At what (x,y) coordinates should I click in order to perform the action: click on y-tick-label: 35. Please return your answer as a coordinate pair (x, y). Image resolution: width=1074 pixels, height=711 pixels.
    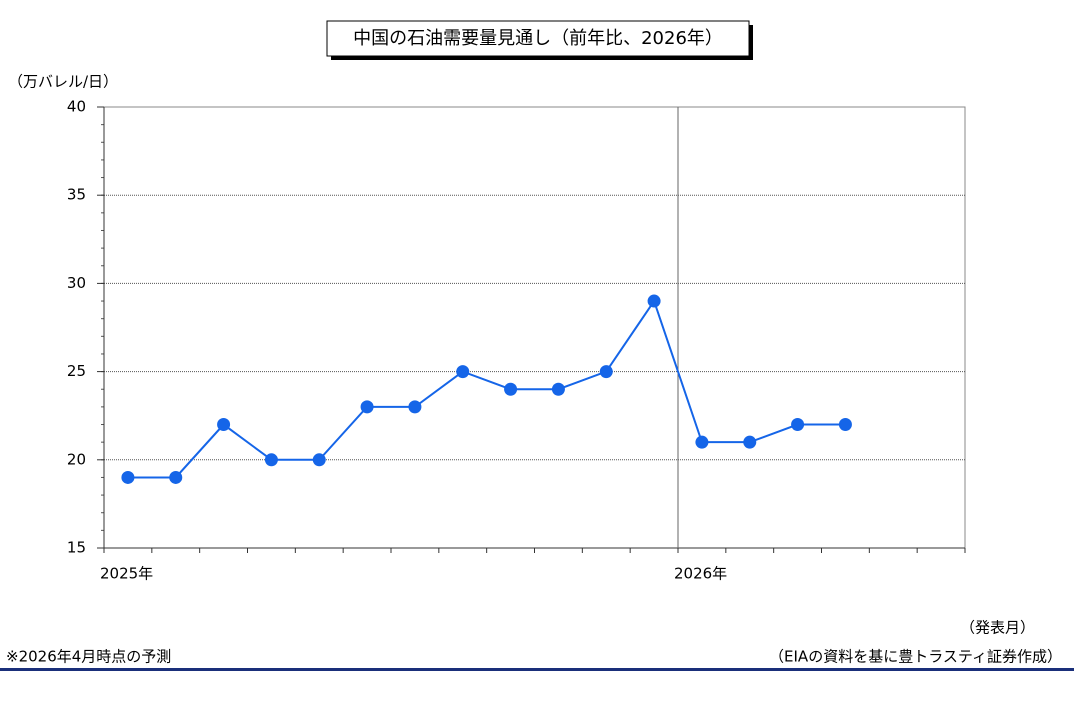
    Looking at the image, I should click on (76, 195).